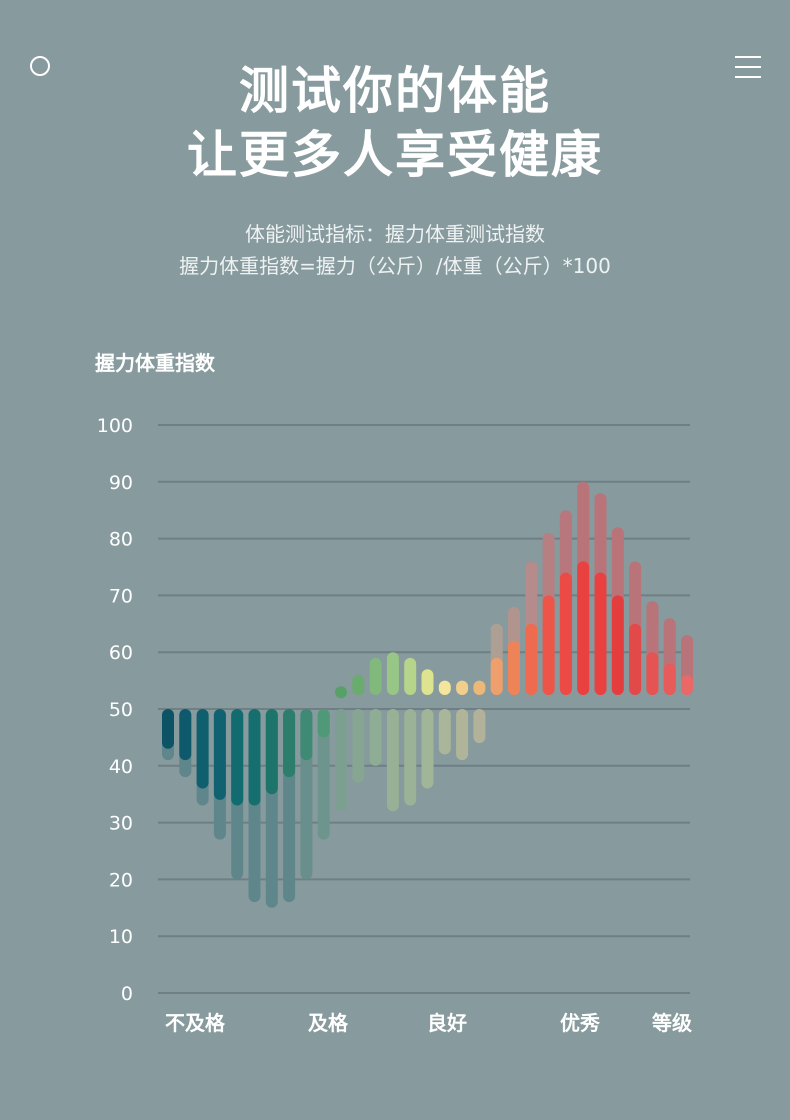 The height and width of the screenshot is (1120, 790). Describe the element at coordinates (127, 994) in the screenshot. I see `y-tick-label: 0` at that location.